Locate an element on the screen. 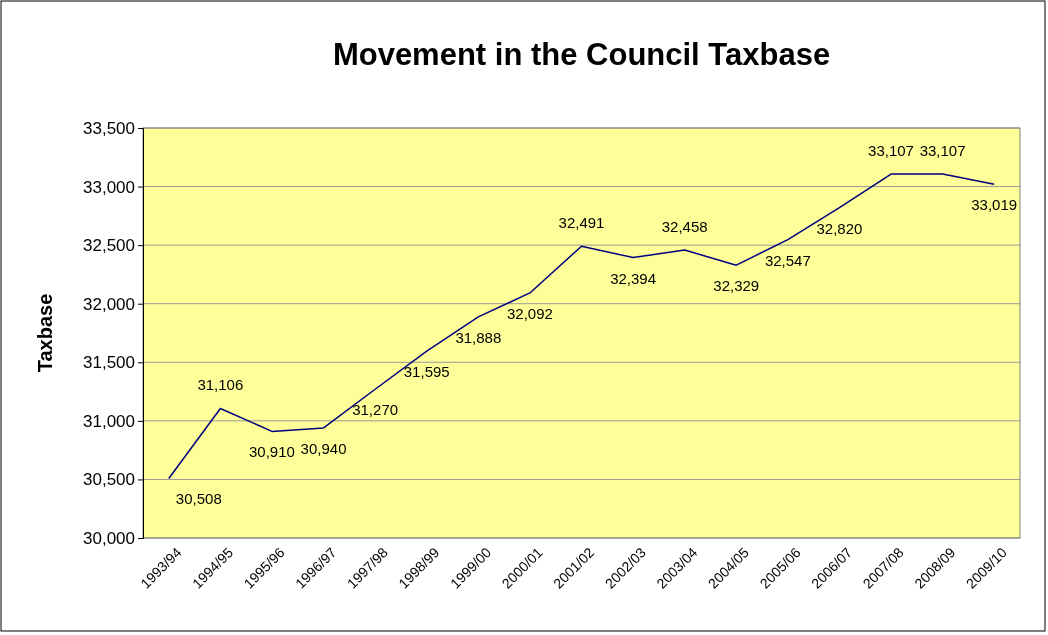  y-tick-label: 30,500 is located at coordinates (109, 480).